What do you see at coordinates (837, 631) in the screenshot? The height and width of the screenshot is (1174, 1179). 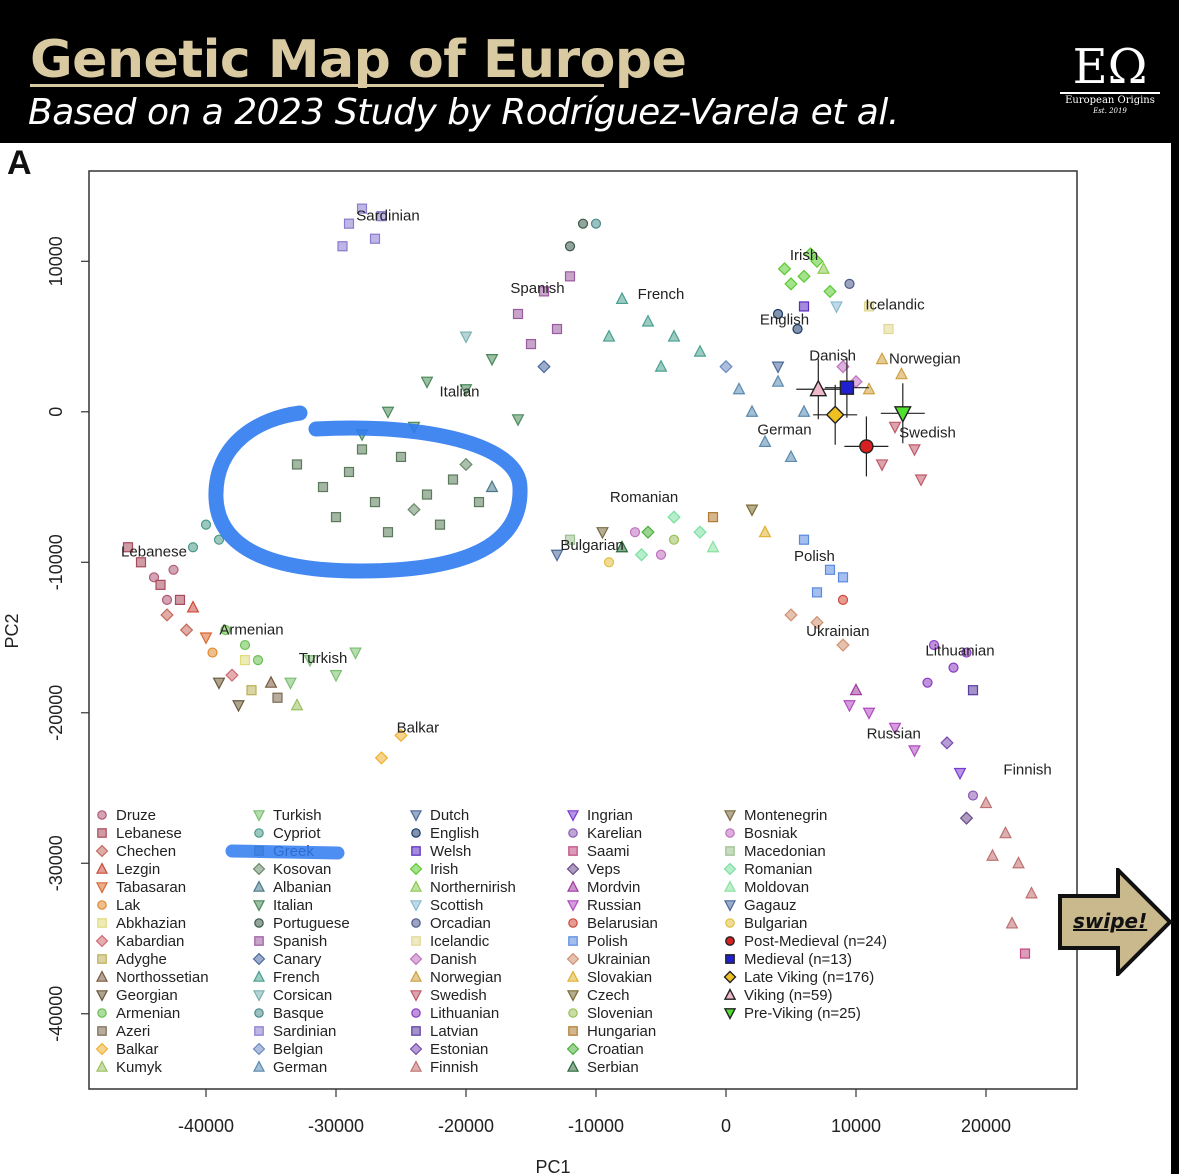 I see `cluster-label: Ukrainian` at bounding box center [837, 631].